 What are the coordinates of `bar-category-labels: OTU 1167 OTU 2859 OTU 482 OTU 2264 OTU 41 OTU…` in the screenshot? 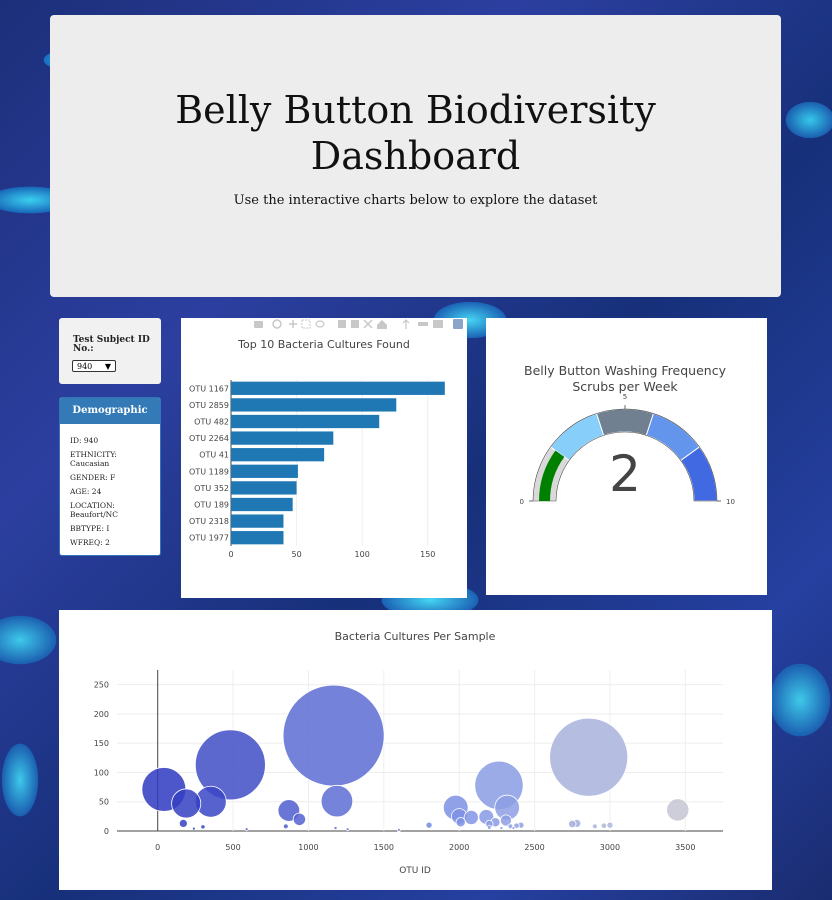 It's located at (209, 463).